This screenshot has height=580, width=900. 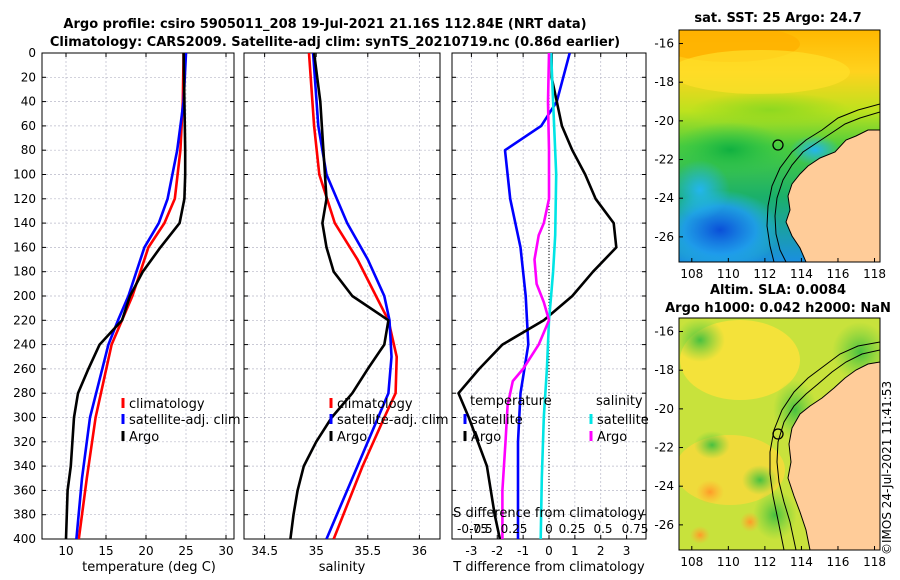 I want to click on x-tick-label: 3, so click(x=627, y=551).